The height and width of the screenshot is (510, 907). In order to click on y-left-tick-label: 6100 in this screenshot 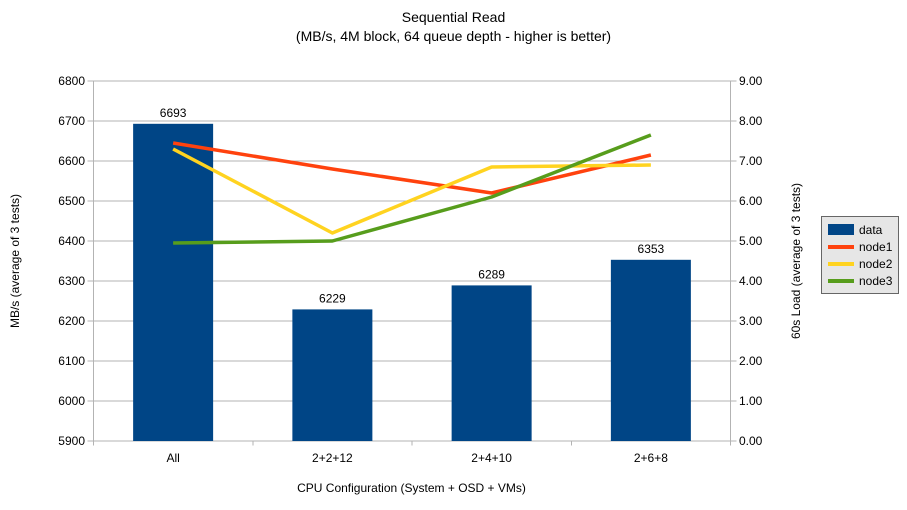, I will do `click(71, 361)`.